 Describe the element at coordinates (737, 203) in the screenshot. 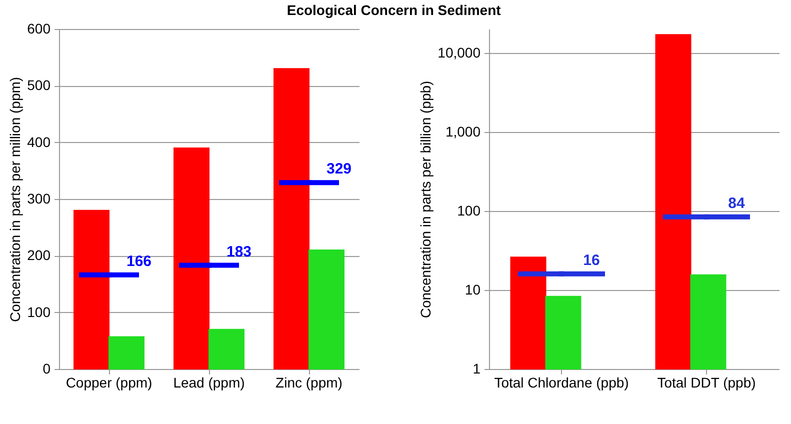

I see `data-label: 84` at that location.